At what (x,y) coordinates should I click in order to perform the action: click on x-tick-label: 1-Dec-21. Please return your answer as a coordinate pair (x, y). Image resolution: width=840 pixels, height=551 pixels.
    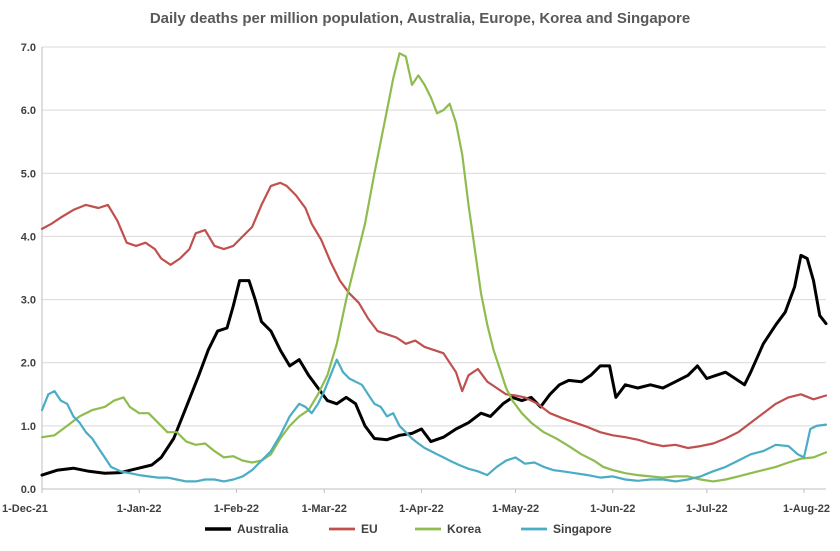
    Looking at the image, I should click on (25, 509).